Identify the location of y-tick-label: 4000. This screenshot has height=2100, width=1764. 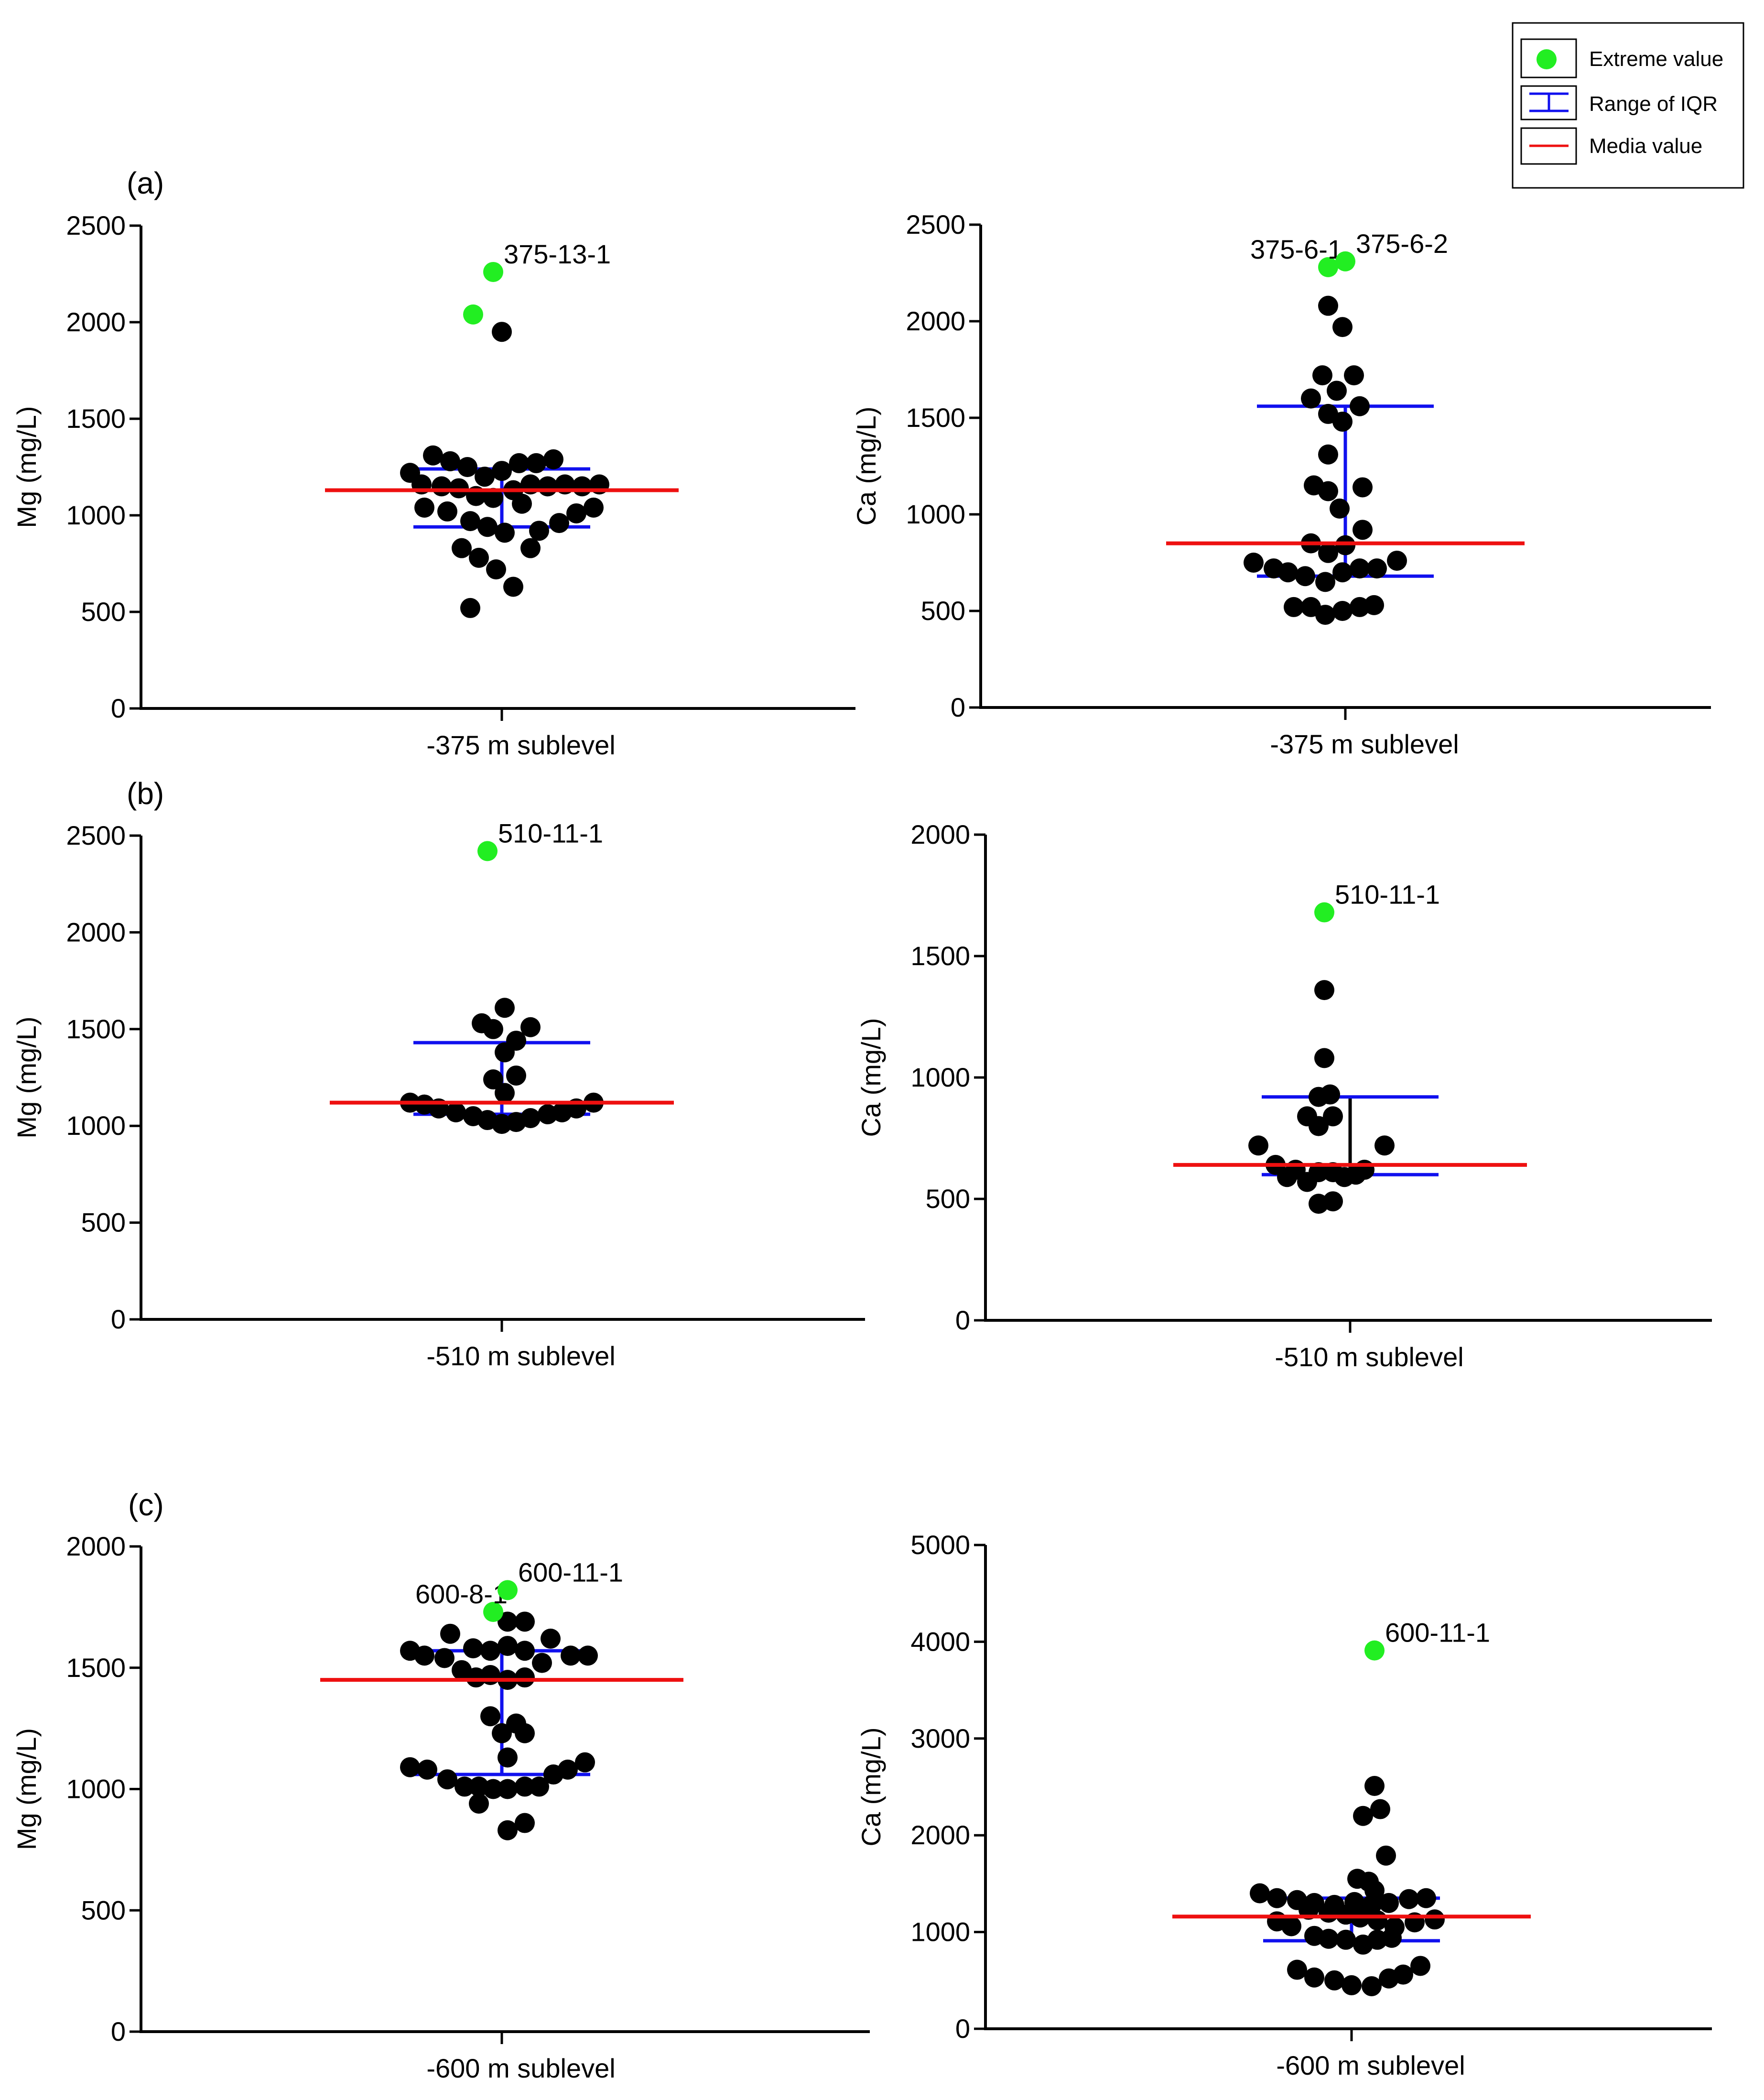
(940, 1641).